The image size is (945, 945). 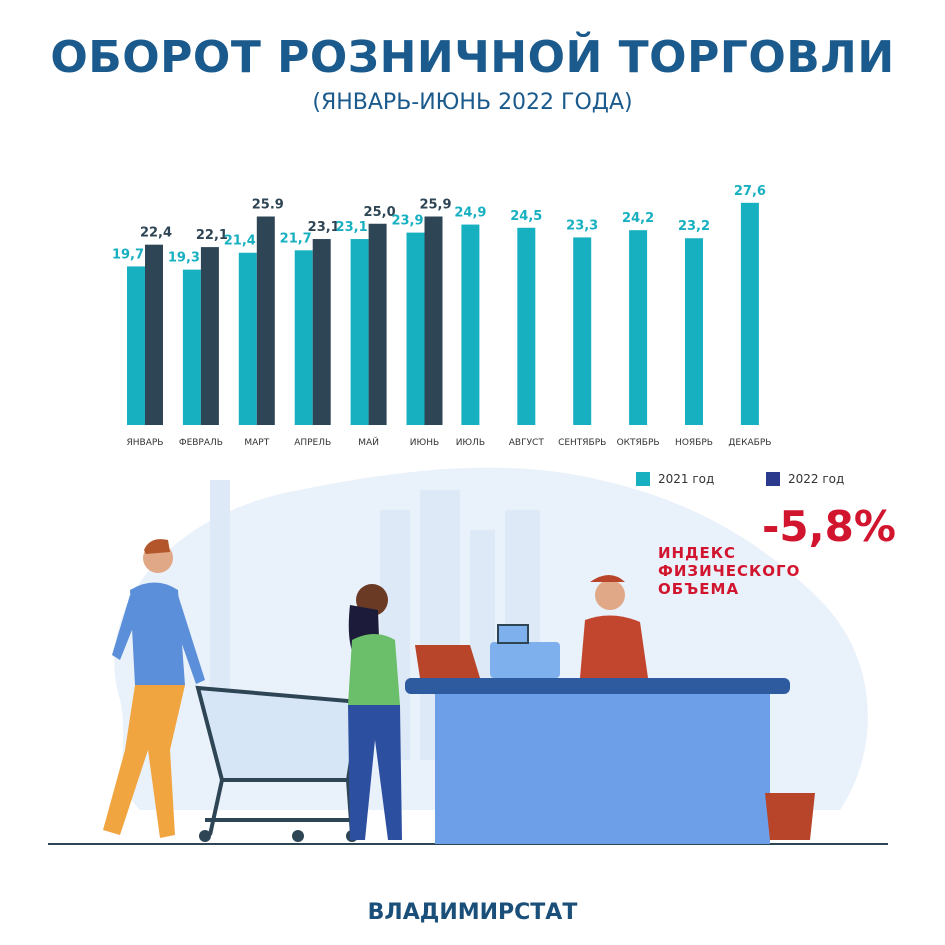 What do you see at coordinates (638, 443) in the screenshot?
I see `x-tick-label-10: ОКТЯБРЬ` at bounding box center [638, 443].